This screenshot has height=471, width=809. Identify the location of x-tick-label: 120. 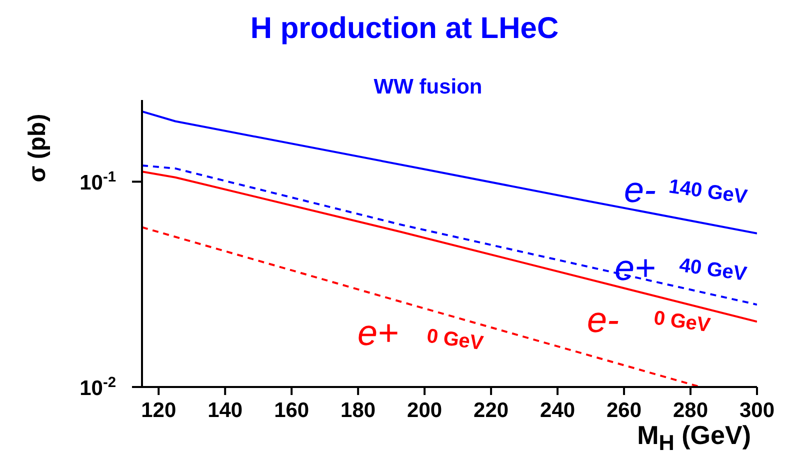
(158, 410).